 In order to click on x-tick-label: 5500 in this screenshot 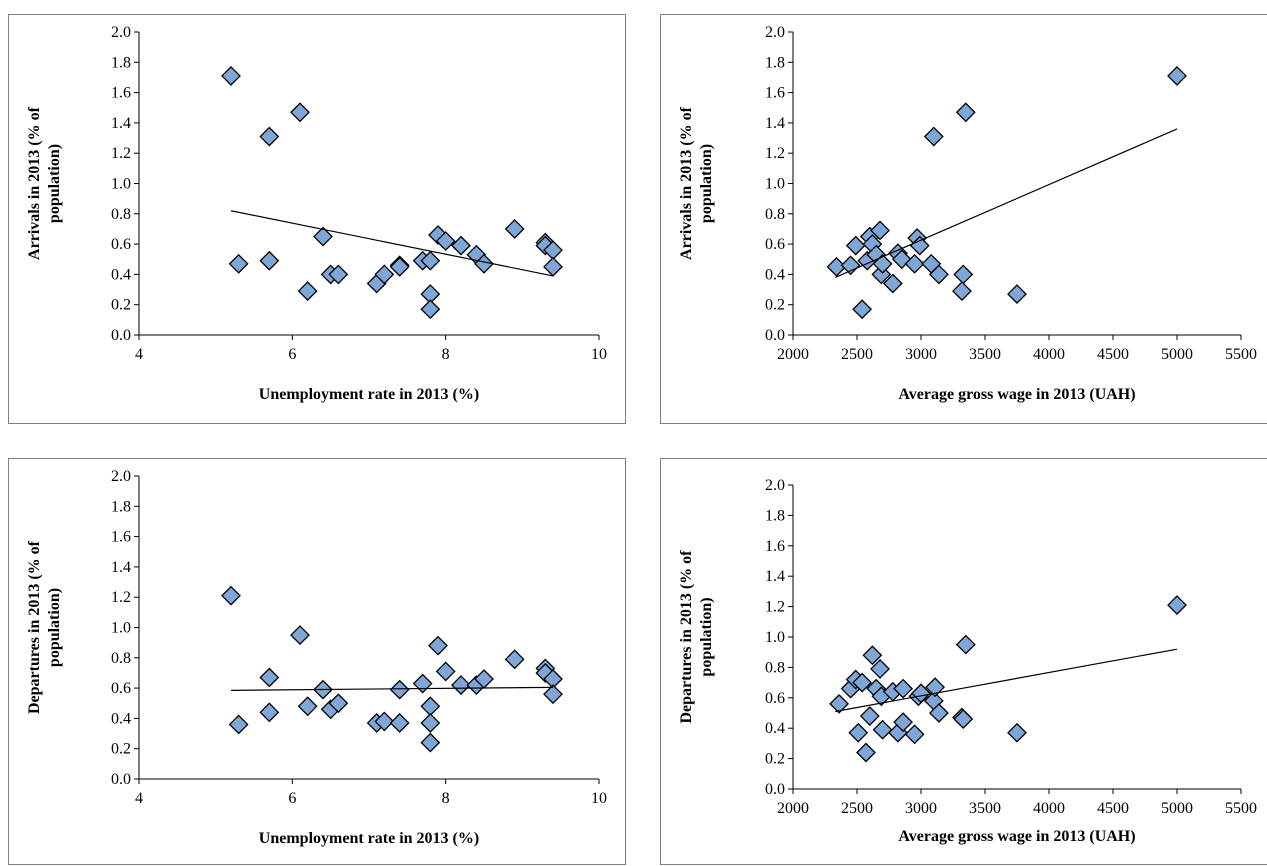, I will do `click(1241, 354)`.